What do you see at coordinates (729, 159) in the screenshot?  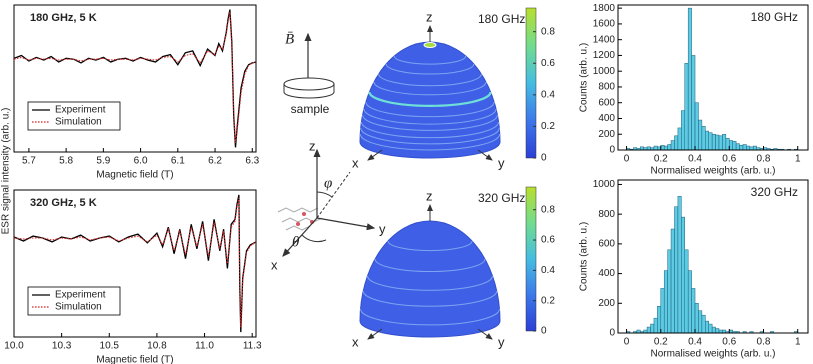 I see `x-tick-label: 0.6` at bounding box center [729, 159].